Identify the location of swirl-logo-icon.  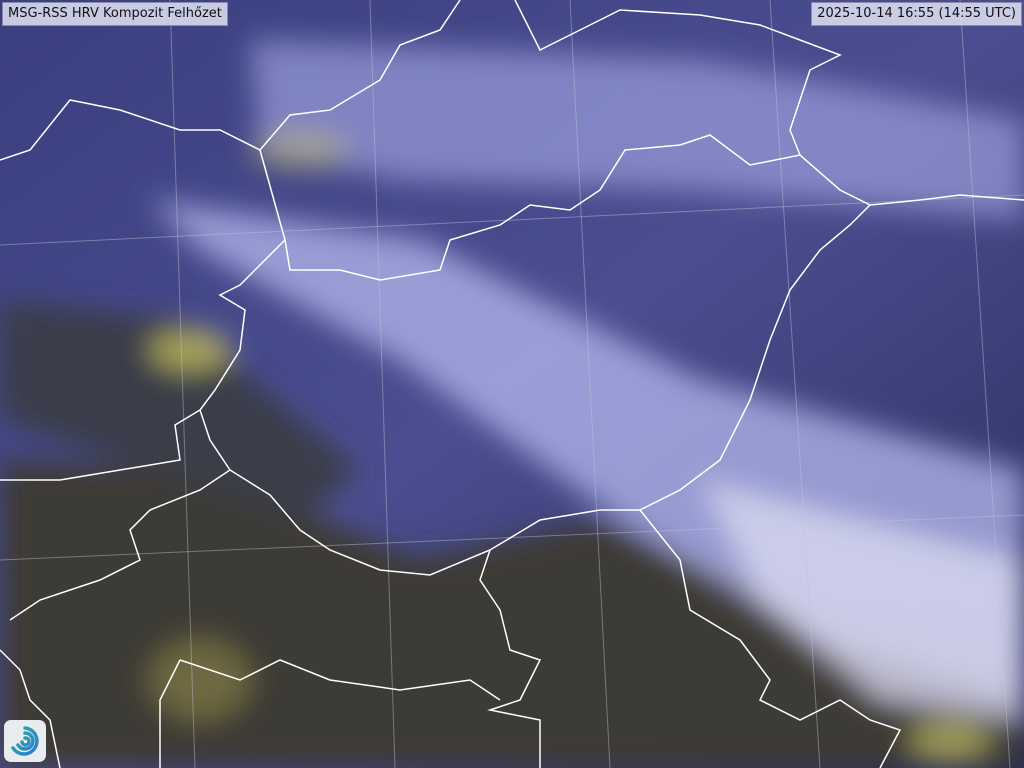
(25, 741).